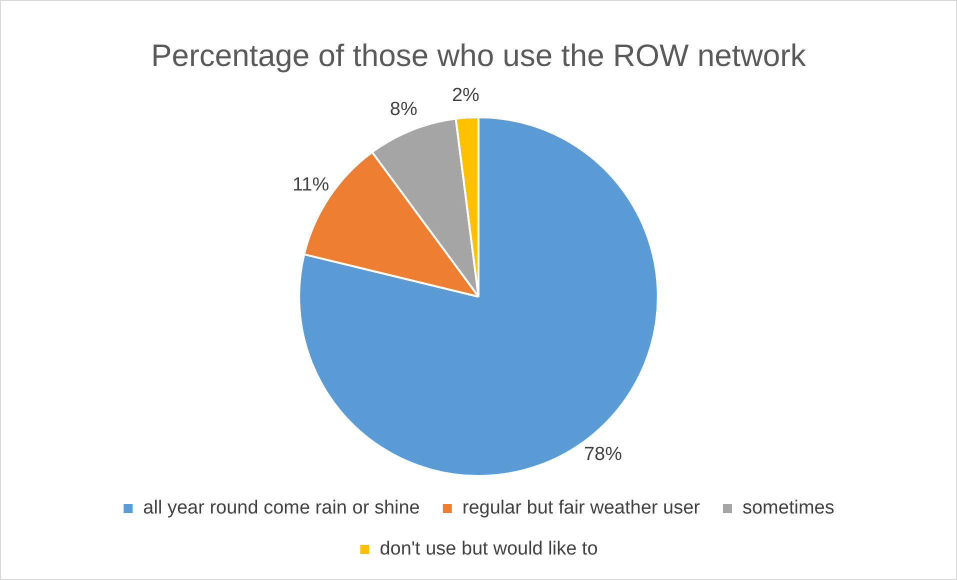  What do you see at coordinates (581, 508) in the screenshot?
I see `legend-label: regular but fair weather user` at bounding box center [581, 508].